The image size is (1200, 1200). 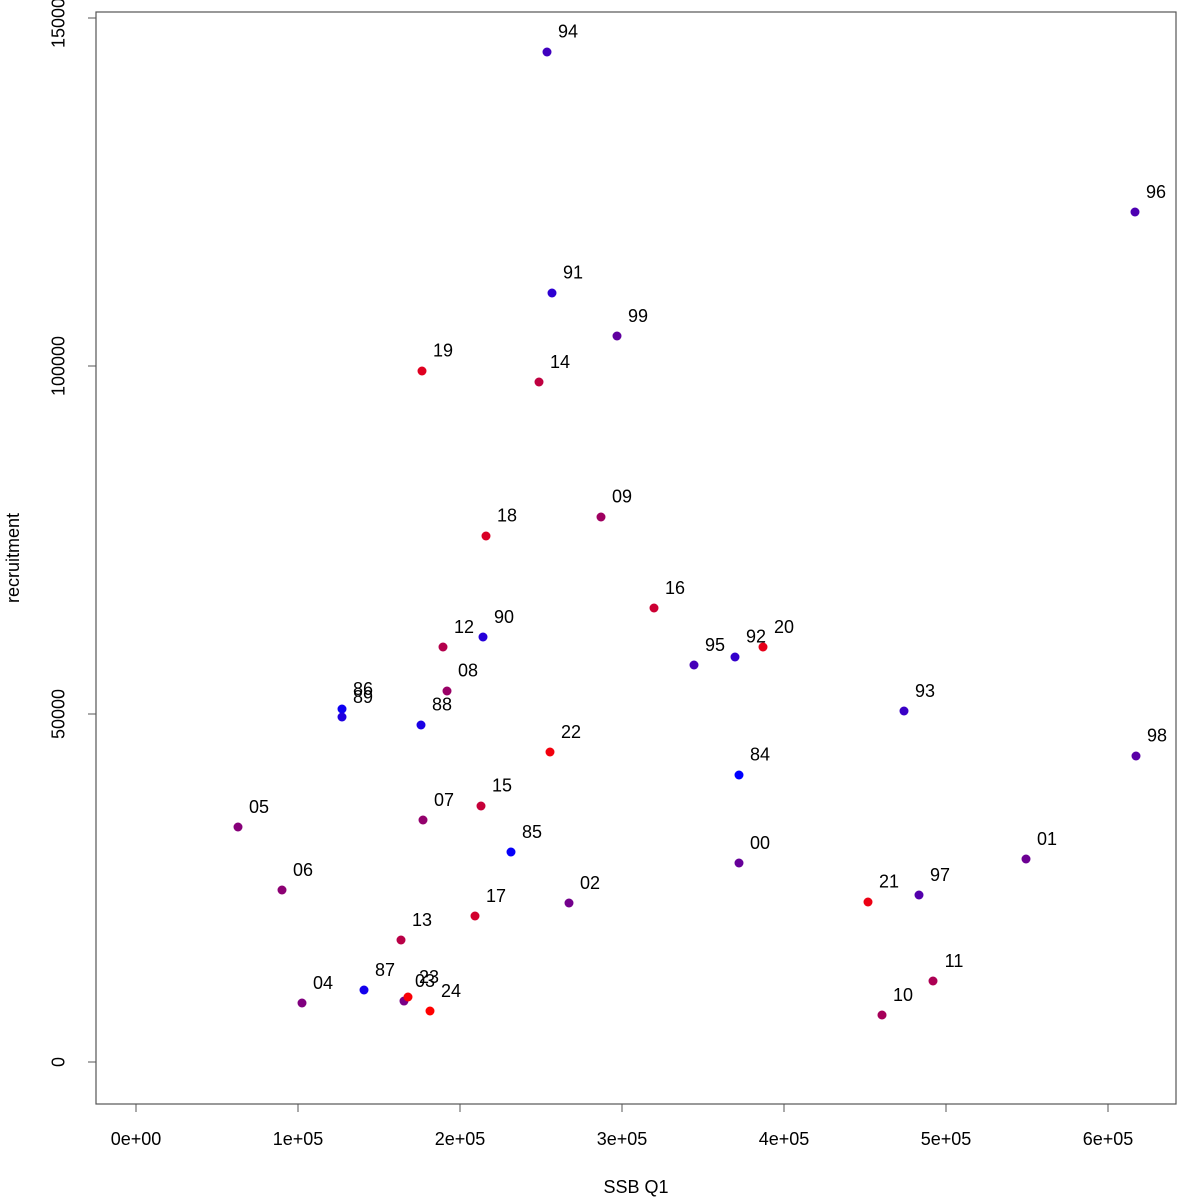 What do you see at coordinates (59, 366) in the screenshot?
I see `y-tick-label: 100000` at bounding box center [59, 366].